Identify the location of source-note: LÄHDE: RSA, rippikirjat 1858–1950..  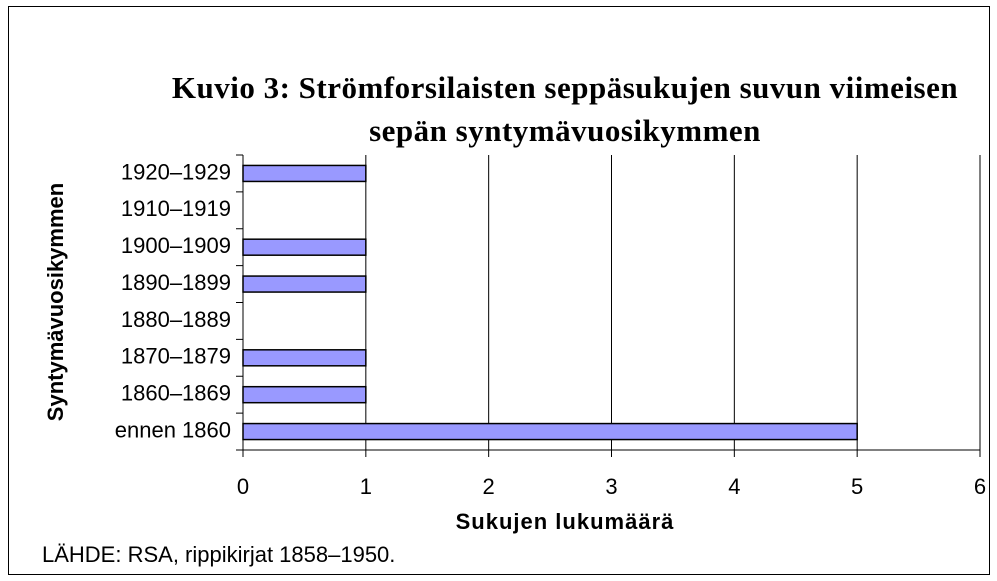
(218, 554).